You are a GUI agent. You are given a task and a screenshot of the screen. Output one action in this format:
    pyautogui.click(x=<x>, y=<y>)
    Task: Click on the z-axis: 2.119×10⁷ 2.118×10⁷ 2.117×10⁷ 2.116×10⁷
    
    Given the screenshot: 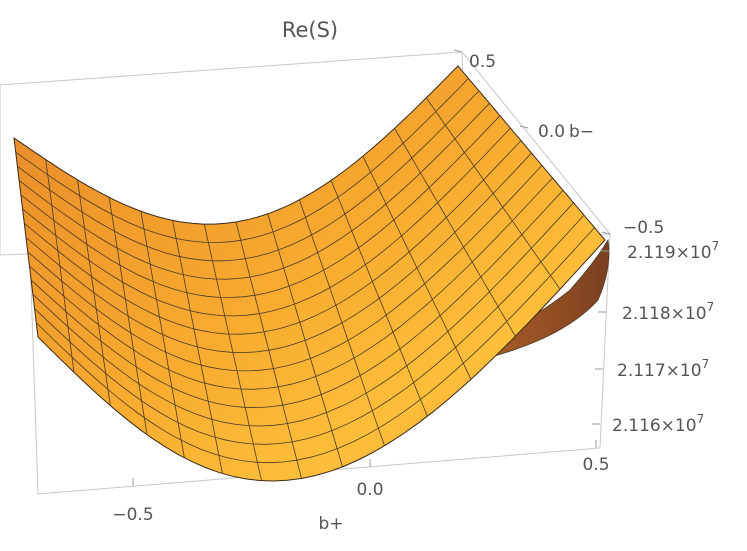 What is the action you would take?
    pyautogui.click(x=665, y=337)
    